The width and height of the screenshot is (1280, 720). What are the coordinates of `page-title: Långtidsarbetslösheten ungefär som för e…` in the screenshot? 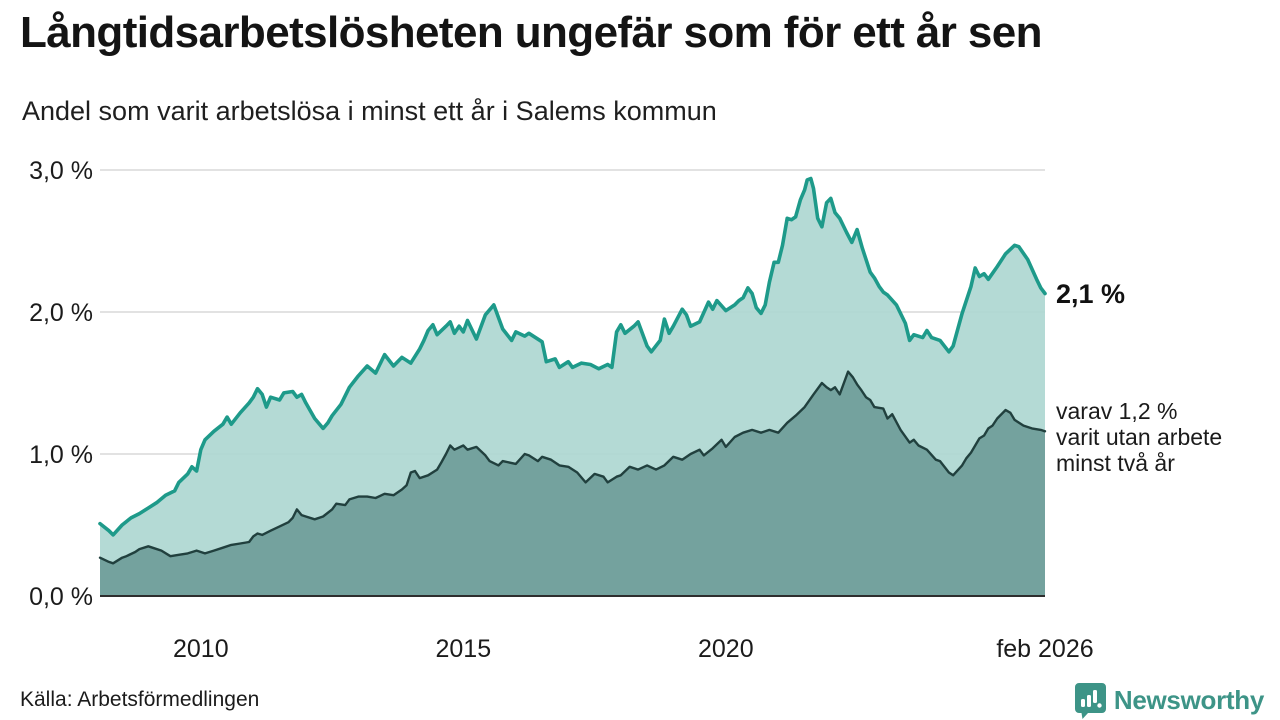 It's located at (531, 32).